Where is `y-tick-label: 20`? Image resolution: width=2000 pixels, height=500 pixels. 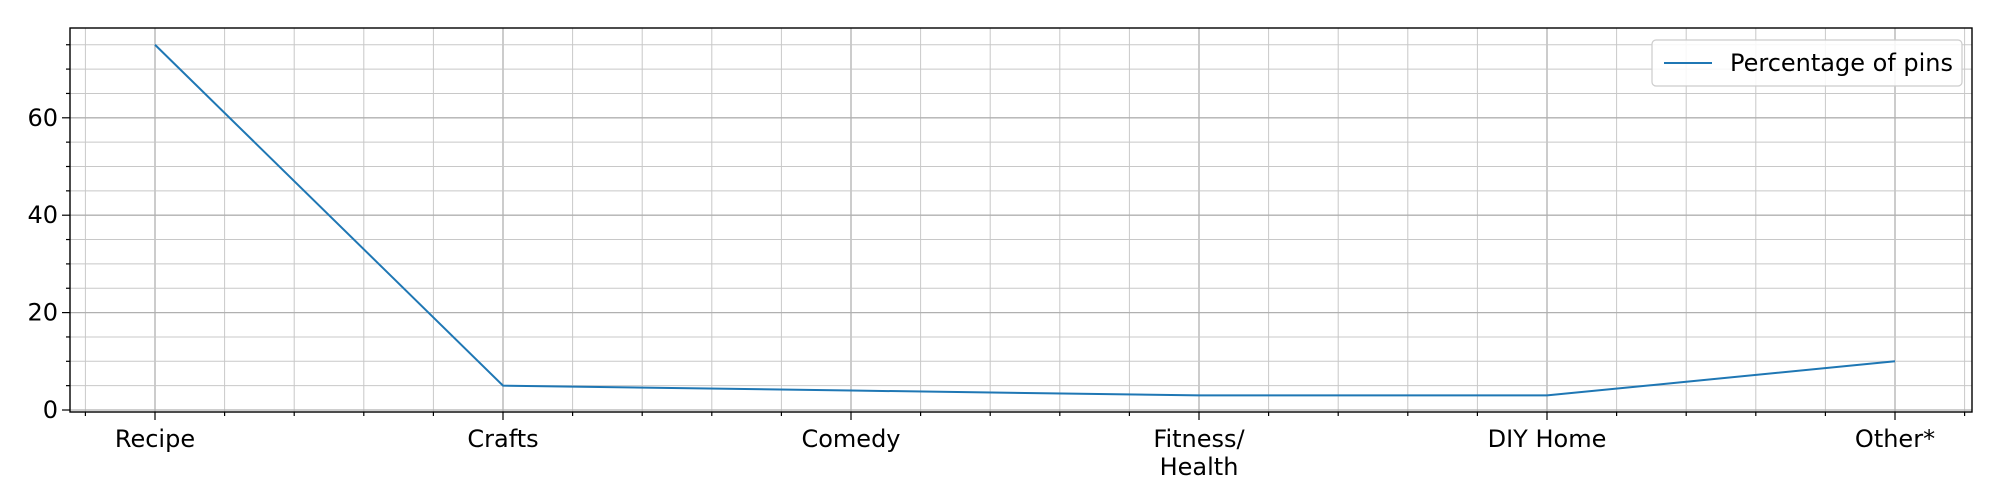 y-tick-label: 20 is located at coordinates (42, 313).